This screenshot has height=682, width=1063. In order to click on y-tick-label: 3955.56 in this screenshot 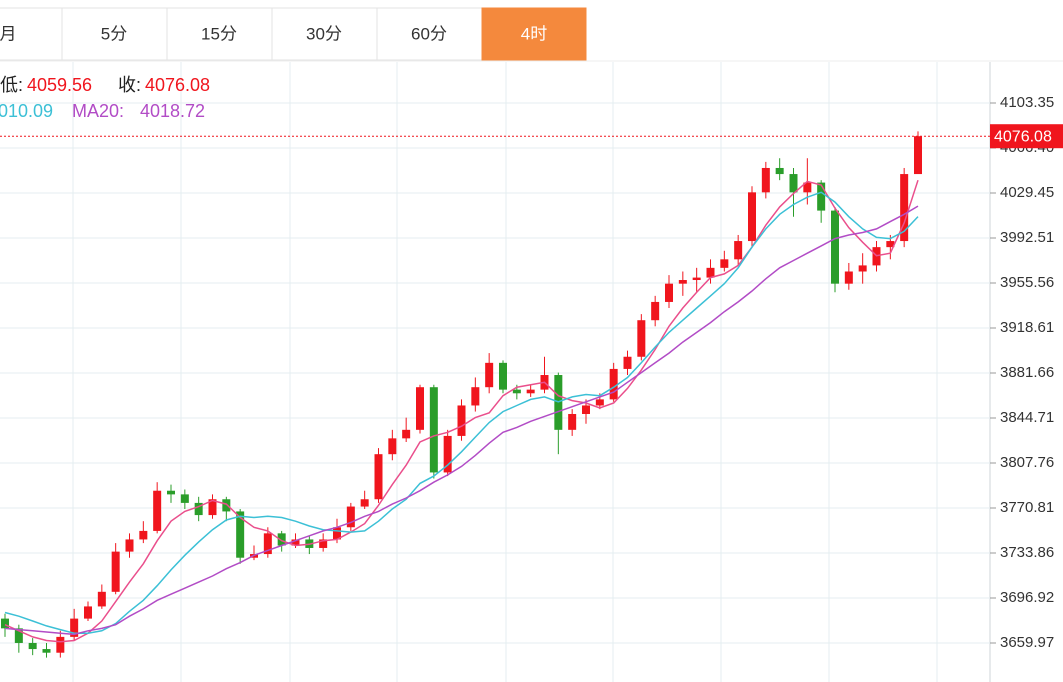, I will do `click(1027, 282)`.